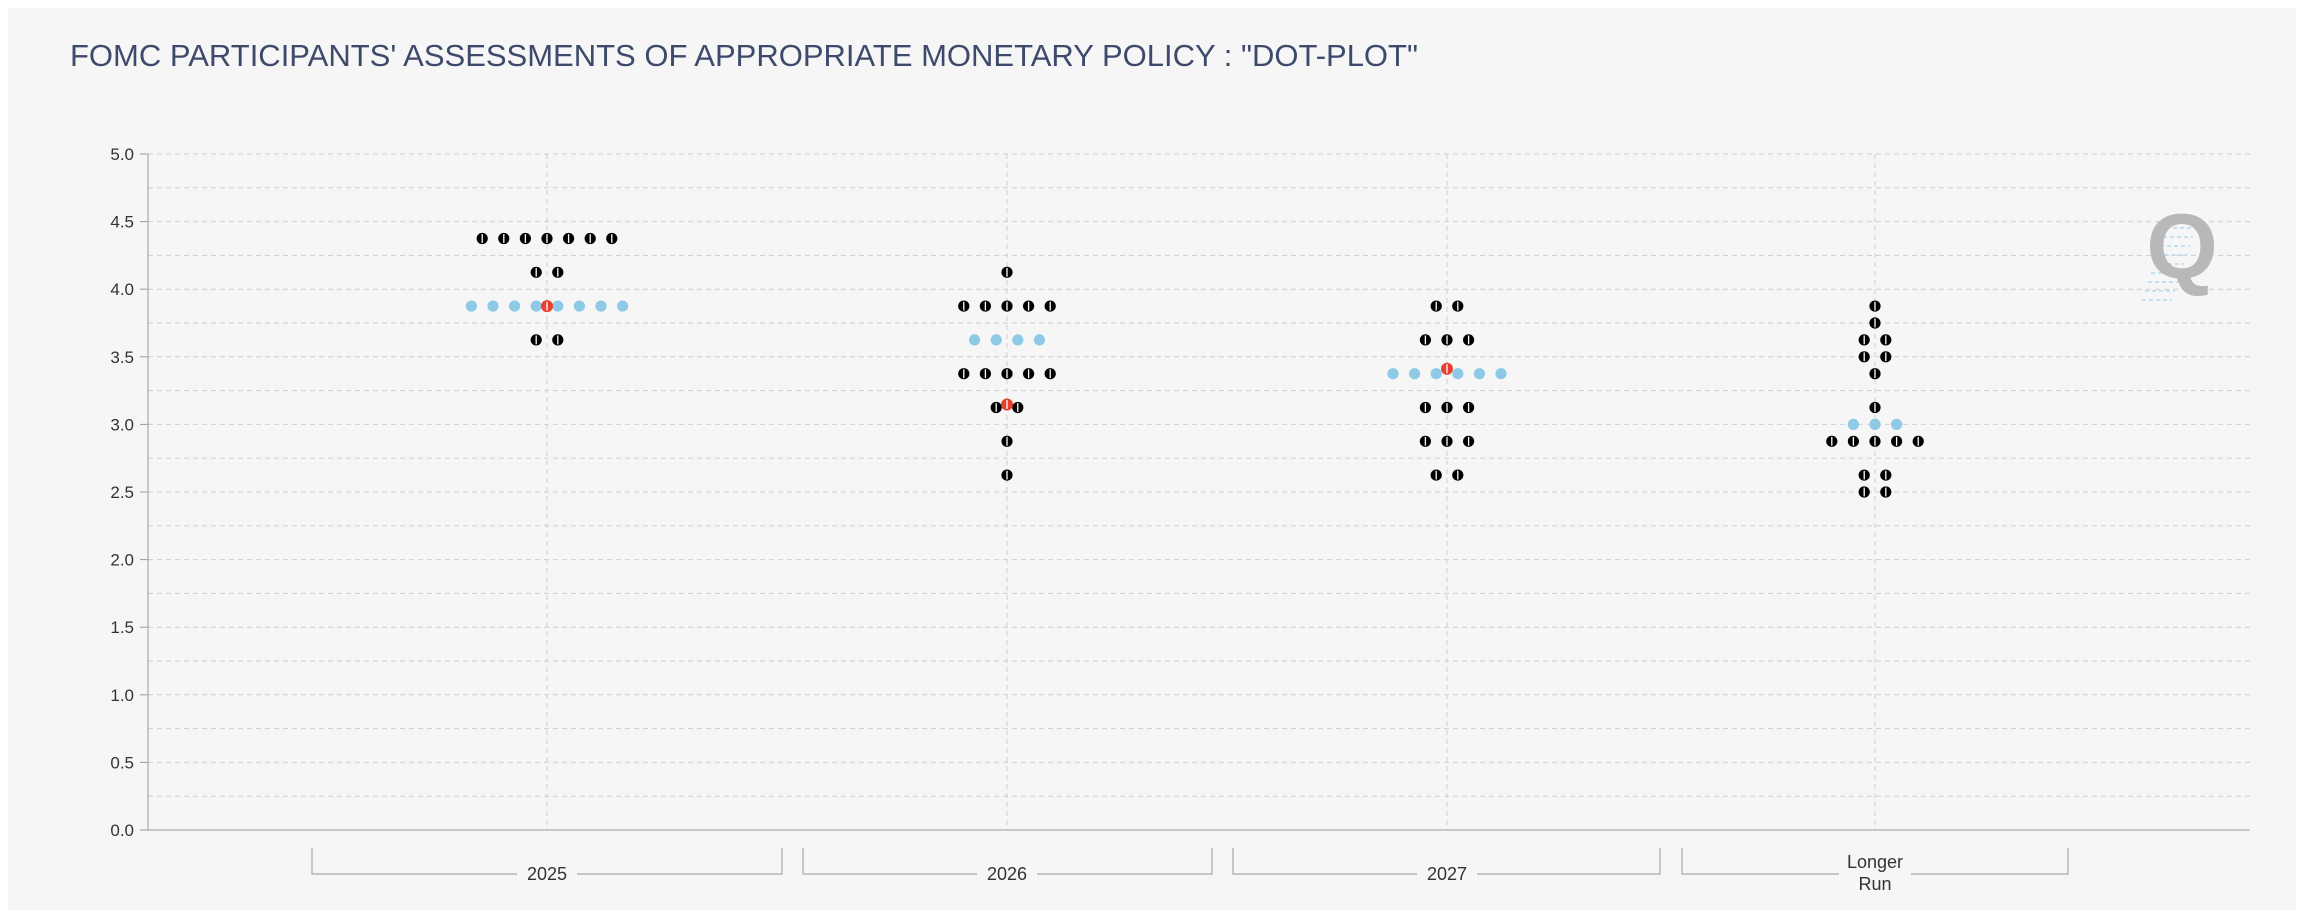  What do you see at coordinates (1874, 884) in the screenshot?
I see `category-label: Run` at bounding box center [1874, 884].